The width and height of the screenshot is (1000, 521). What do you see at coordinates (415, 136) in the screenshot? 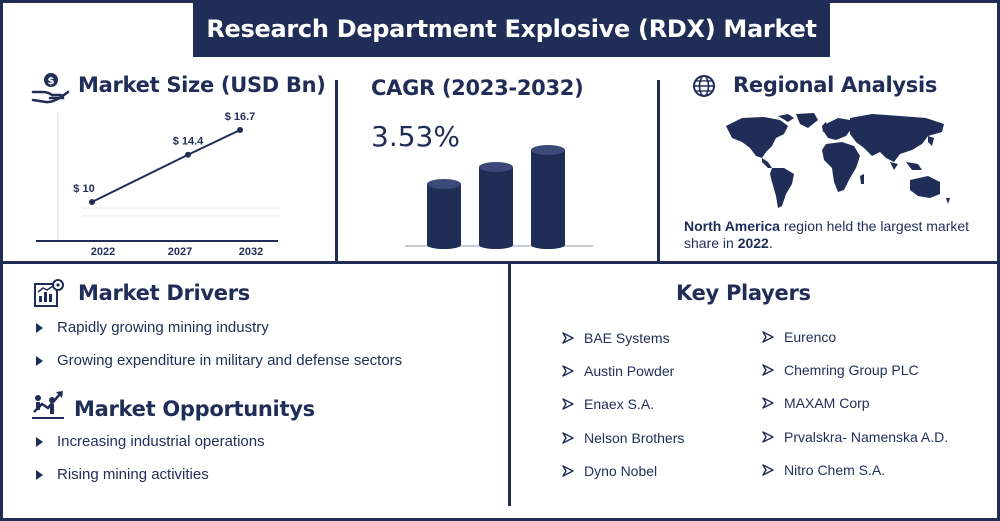
I see `cagr-value: 3.53%` at bounding box center [415, 136].